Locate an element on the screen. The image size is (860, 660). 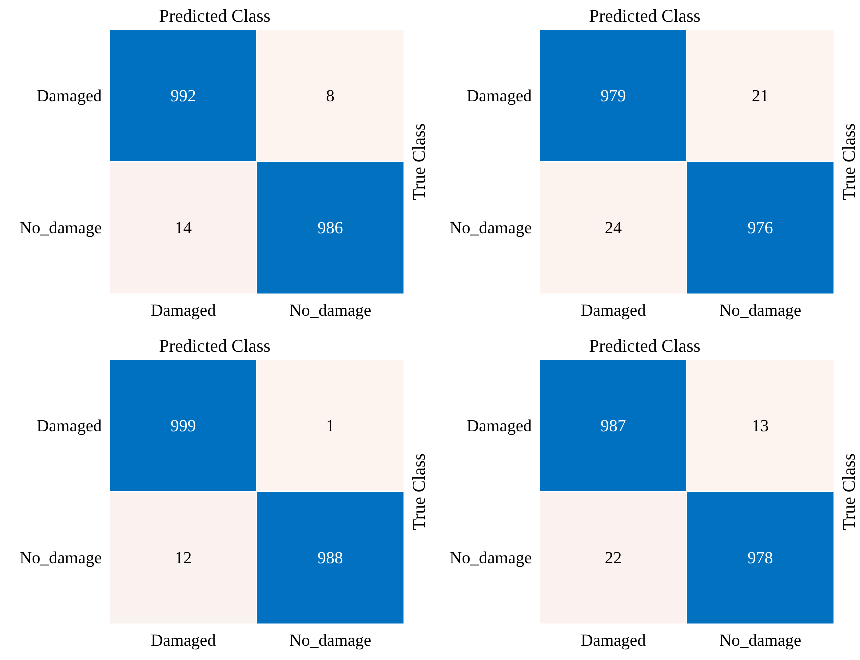
data-label: 12 is located at coordinates (183, 558).